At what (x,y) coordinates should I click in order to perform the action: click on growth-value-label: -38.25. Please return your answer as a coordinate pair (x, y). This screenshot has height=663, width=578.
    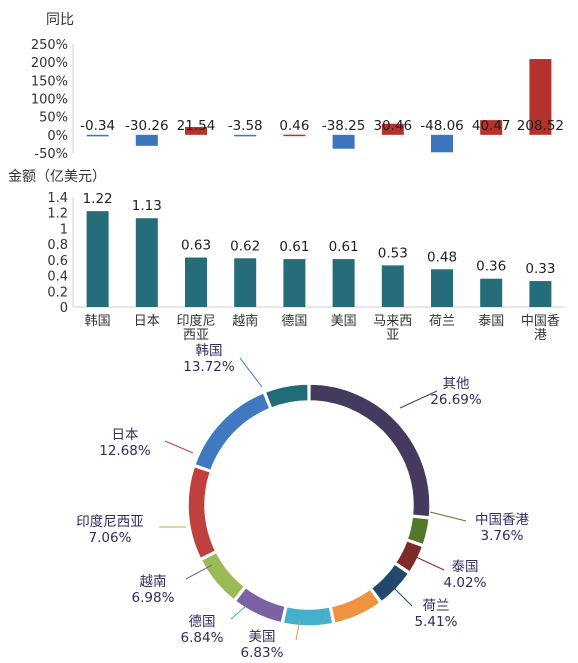
    Looking at the image, I should click on (344, 126).